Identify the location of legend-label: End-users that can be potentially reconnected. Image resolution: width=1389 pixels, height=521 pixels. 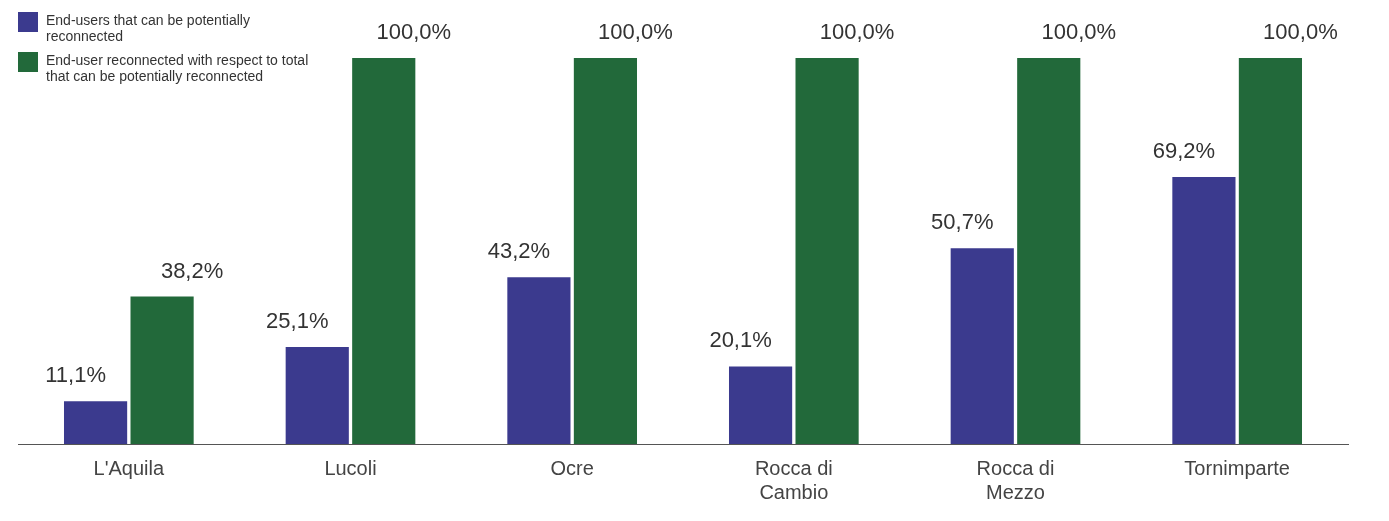
(148, 28).